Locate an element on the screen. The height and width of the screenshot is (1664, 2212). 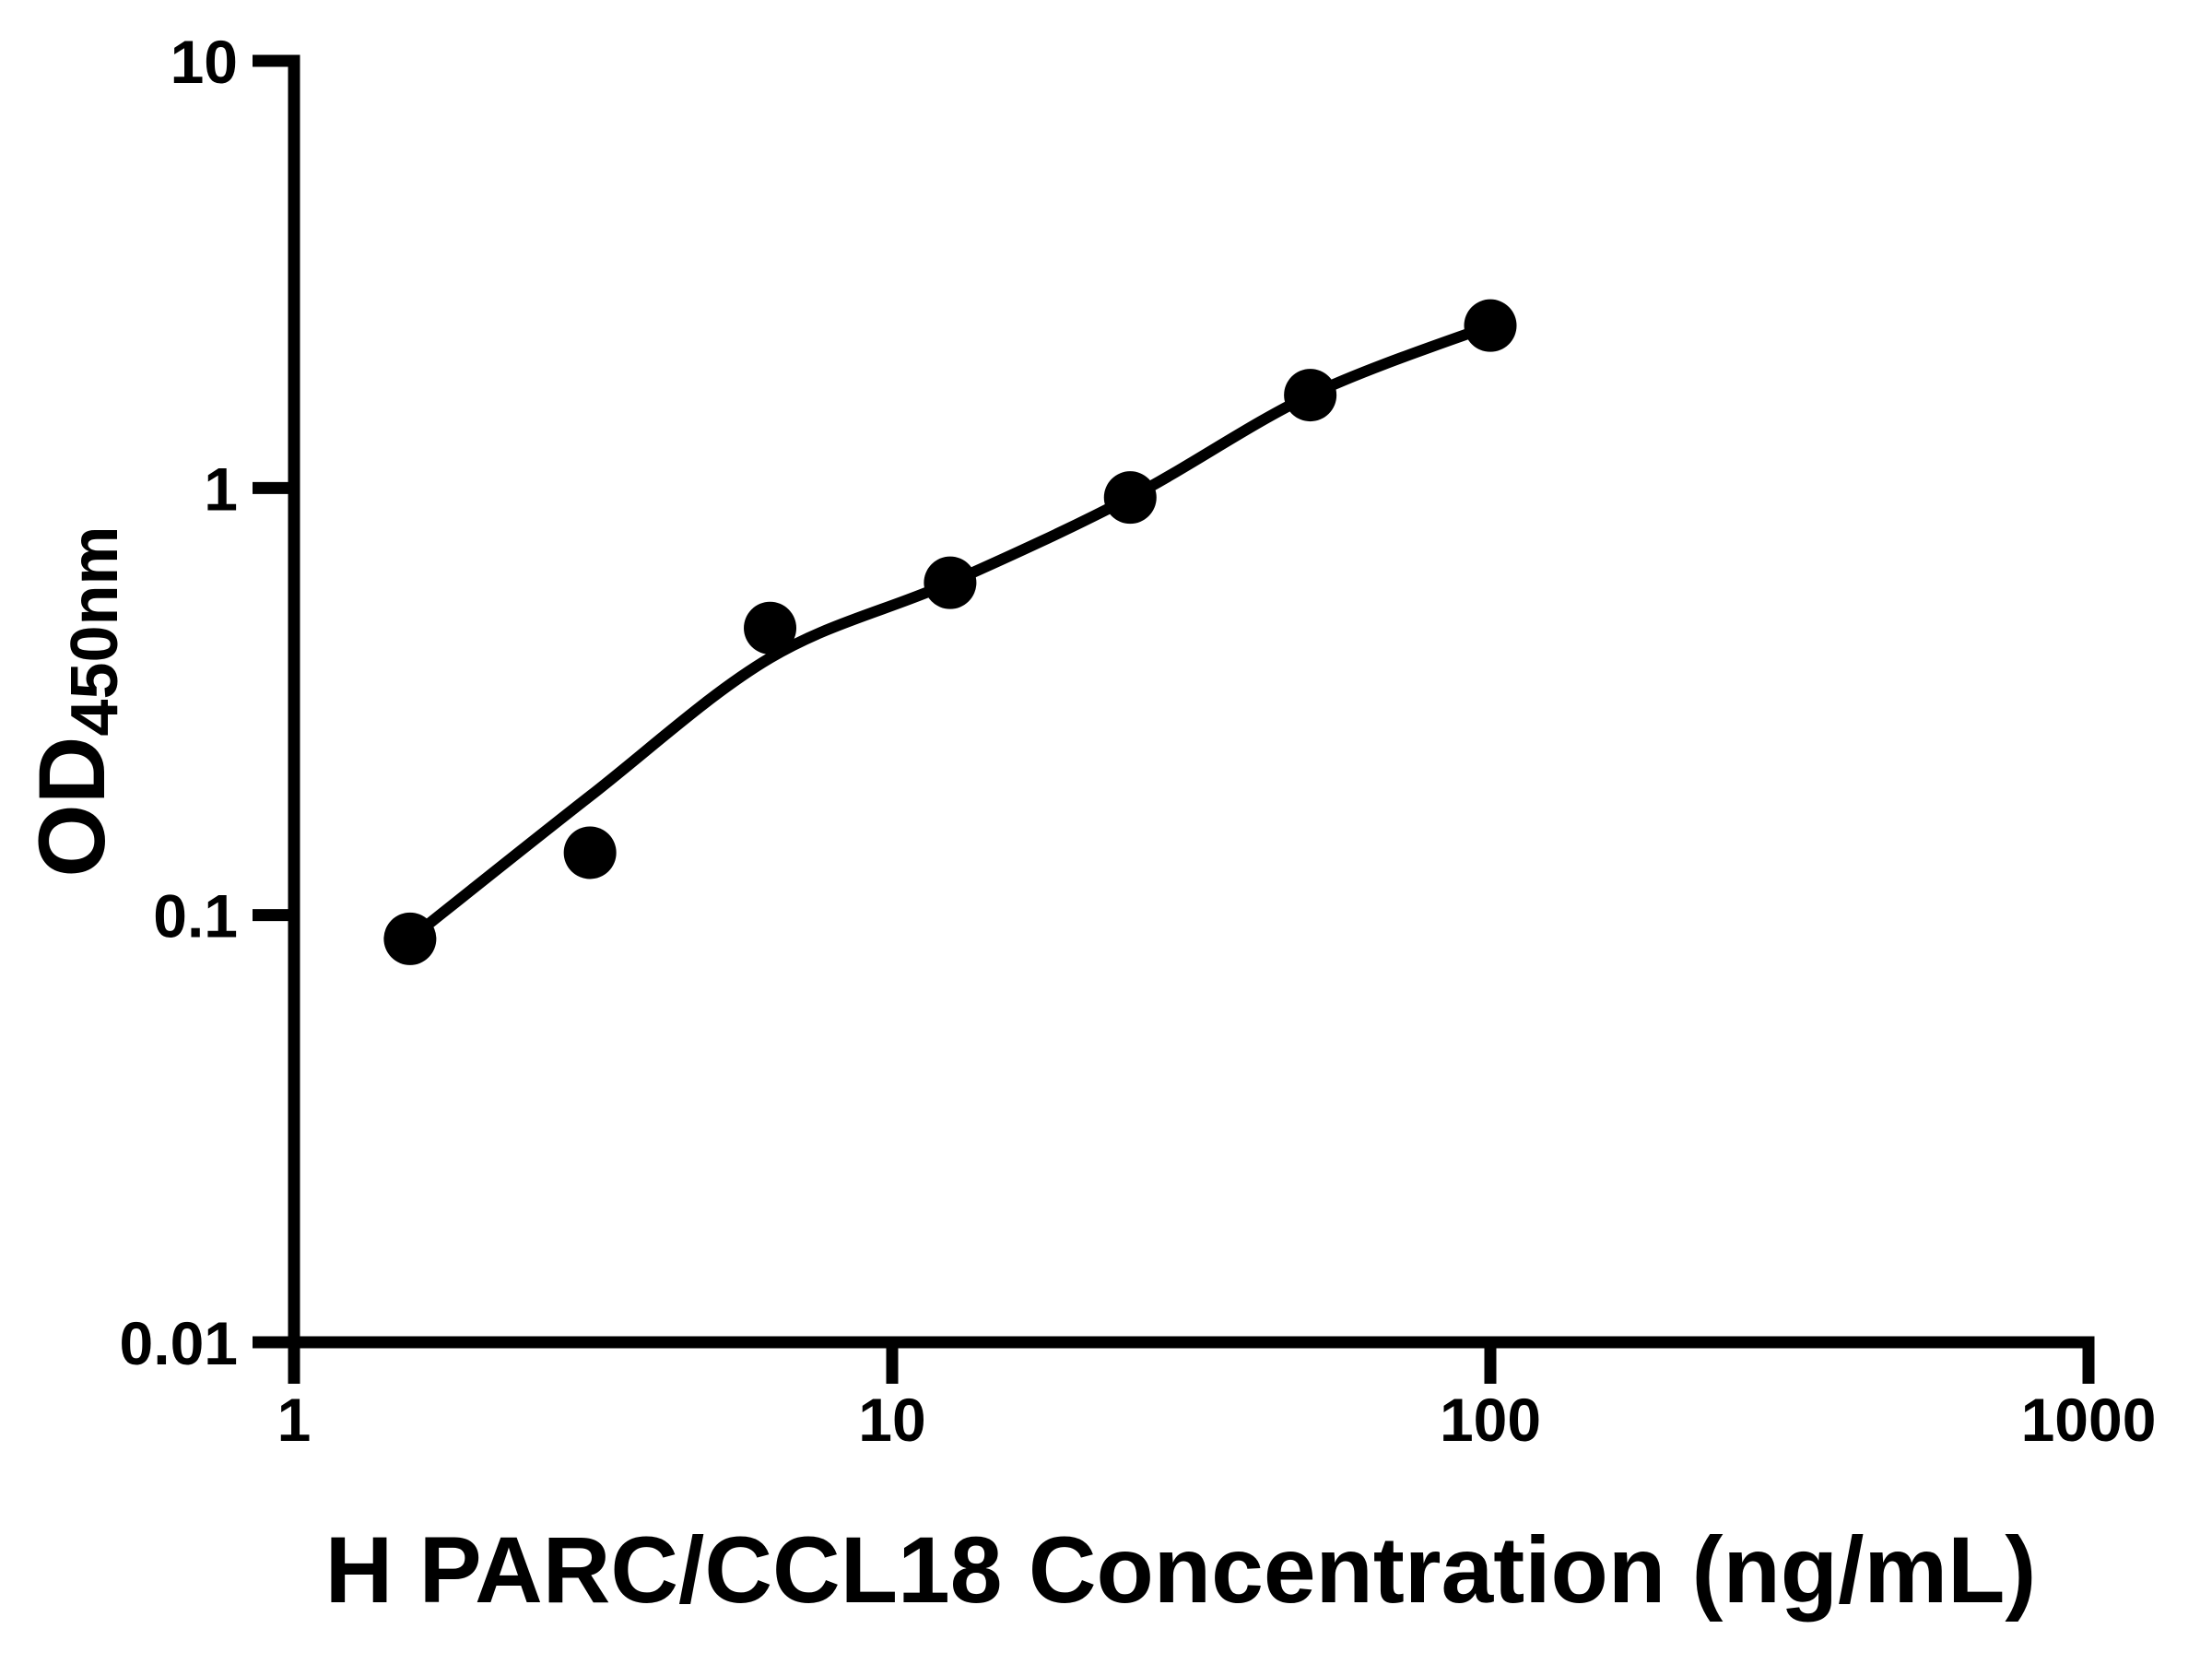
y-axis-title: OD450nm is located at coordinates (75, 701).